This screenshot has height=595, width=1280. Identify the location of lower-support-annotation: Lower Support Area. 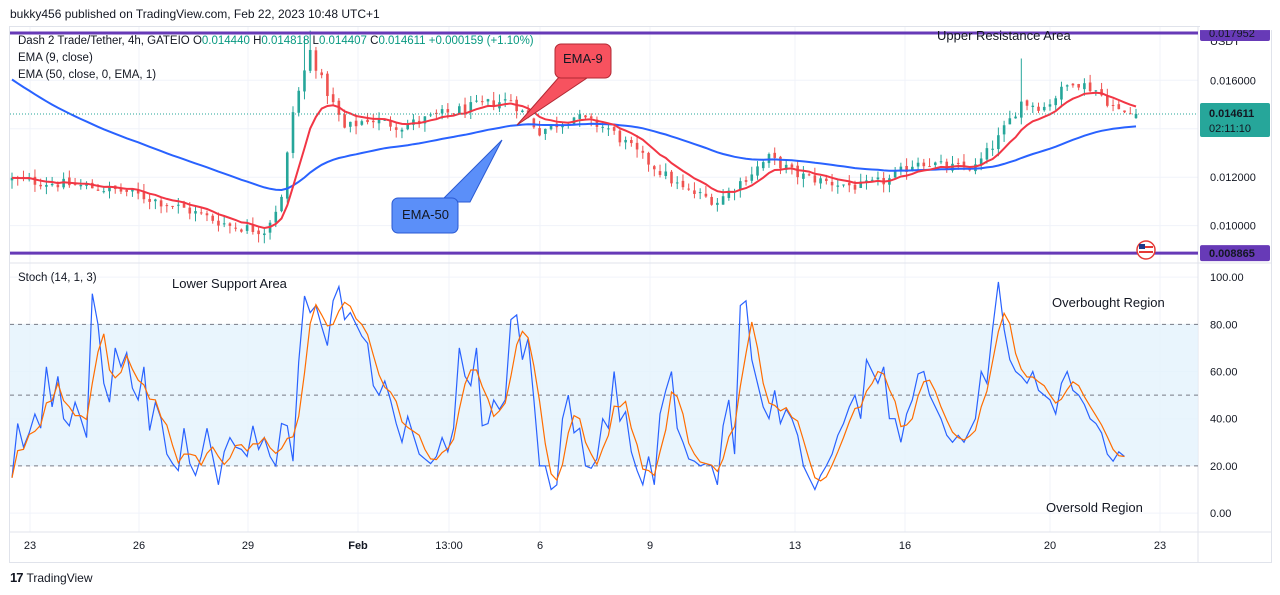
(230, 283).